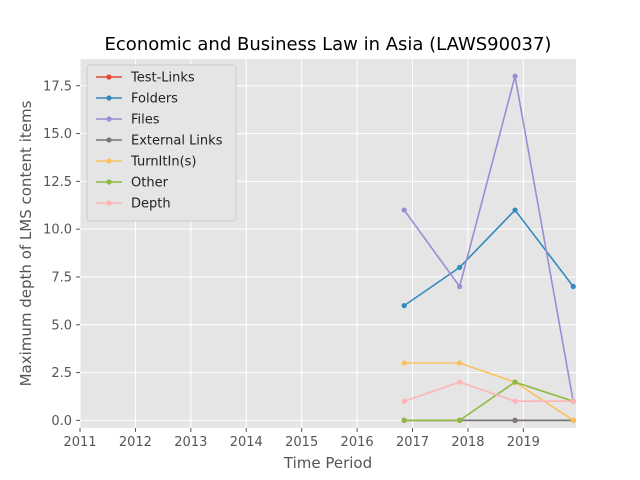  Describe the element at coordinates (61, 421) in the screenshot. I see `y-tick-label: 0.0` at that location.